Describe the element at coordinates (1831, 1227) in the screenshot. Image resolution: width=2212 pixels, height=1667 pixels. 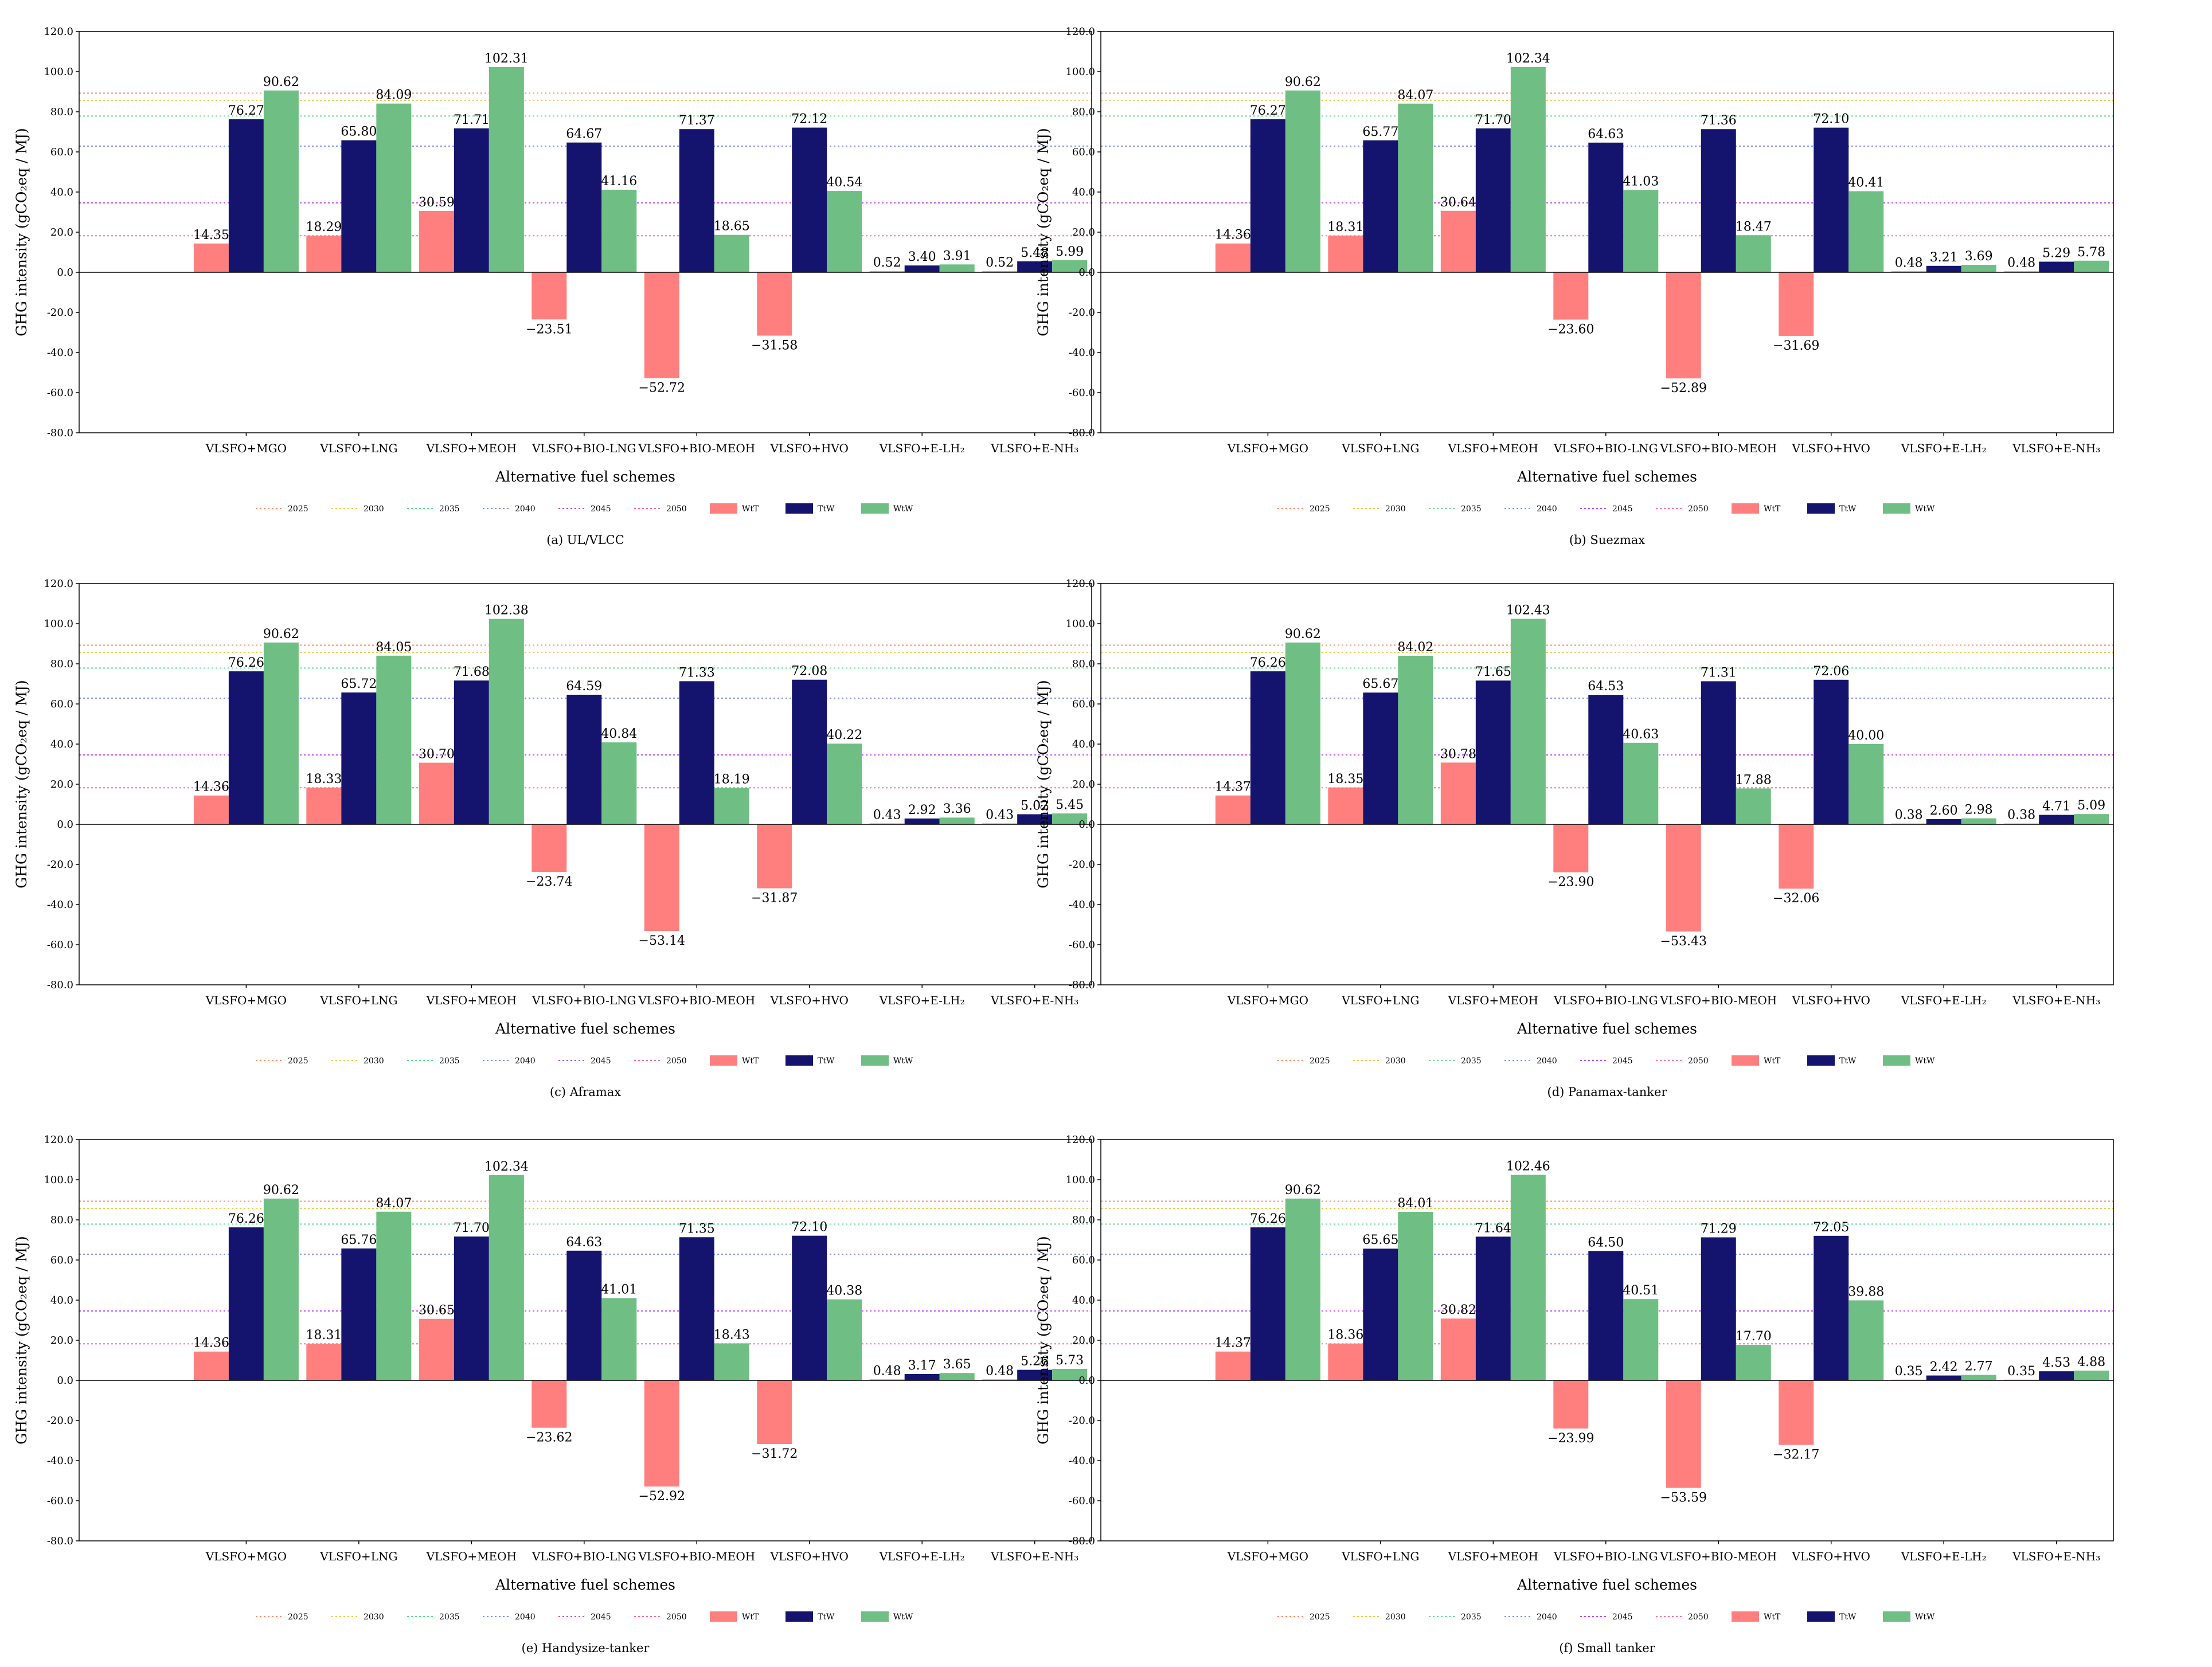
I see `data-label-ttw-5: 72.05` at that location.